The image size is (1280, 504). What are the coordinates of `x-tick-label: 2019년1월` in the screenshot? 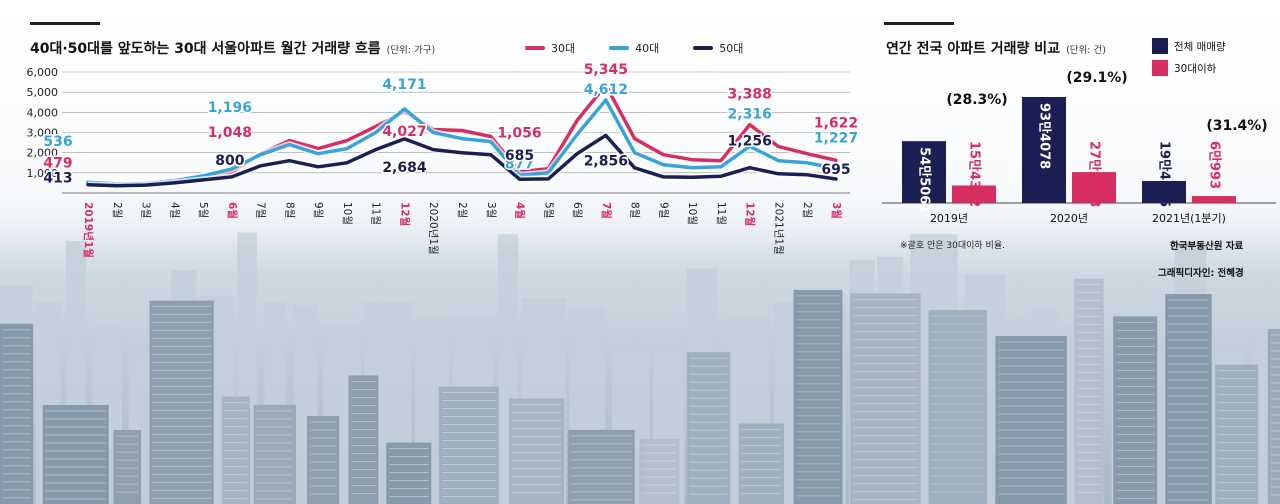 It's located at (88, 230).